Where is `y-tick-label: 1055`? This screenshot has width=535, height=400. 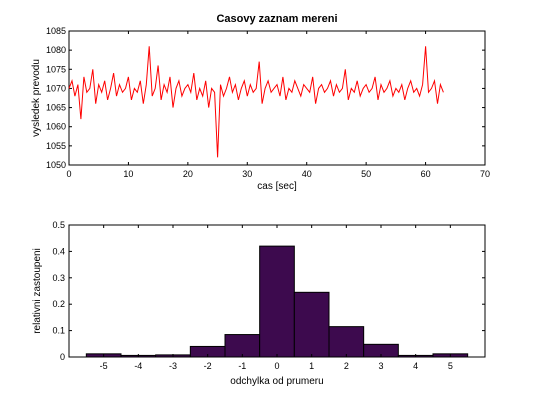
y-tick-label: 1055 is located at coordinates (56, 146).